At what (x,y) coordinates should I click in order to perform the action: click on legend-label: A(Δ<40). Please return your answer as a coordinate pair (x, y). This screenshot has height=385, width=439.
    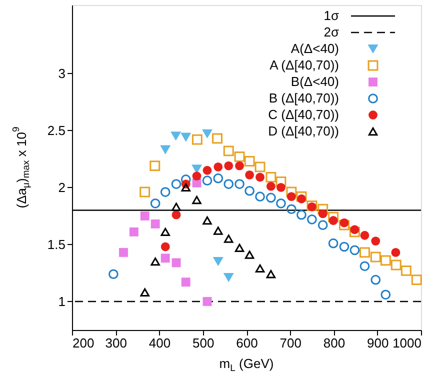
    Looking at the image, I should click on (314, 48).